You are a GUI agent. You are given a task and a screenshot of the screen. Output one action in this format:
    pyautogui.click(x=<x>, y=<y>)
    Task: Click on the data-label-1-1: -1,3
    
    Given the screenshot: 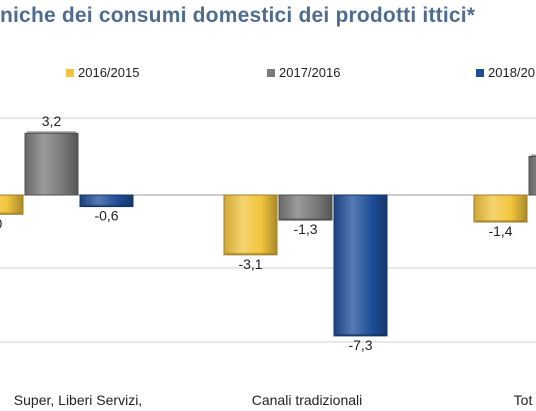 What is the action you would take?
    pyautogui.click(x=305, y=229)
    